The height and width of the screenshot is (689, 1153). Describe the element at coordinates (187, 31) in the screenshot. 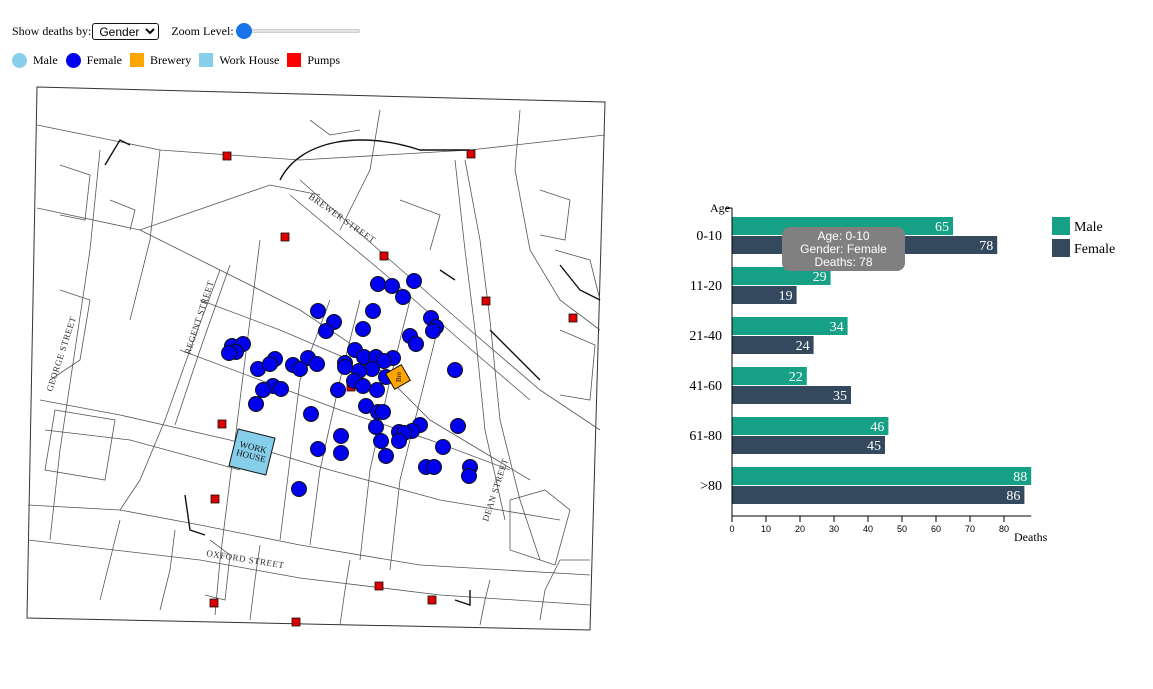

I see `controls-bar: Show deaths by: Gender Zoom Level:` at that location.